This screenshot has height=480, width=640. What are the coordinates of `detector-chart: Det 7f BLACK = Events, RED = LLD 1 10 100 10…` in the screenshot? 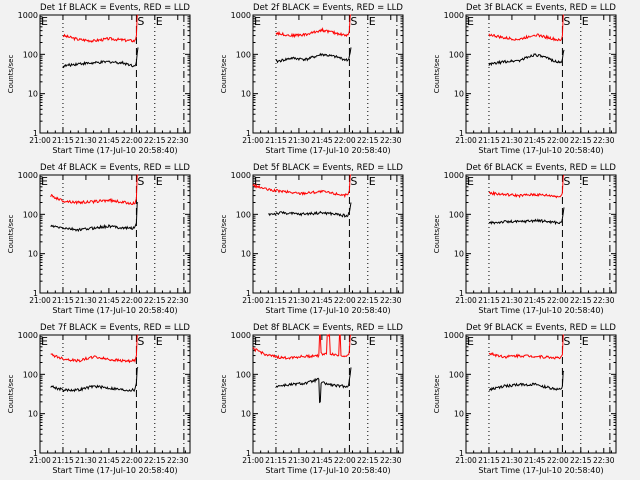 It's located at (99, 399).